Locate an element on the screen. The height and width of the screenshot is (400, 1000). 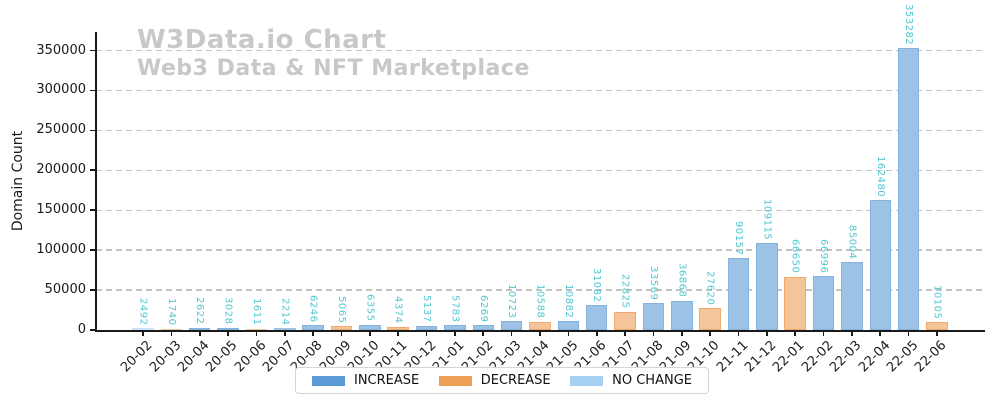
bar-value-label: 90157 is located at coordinates (738, 238).